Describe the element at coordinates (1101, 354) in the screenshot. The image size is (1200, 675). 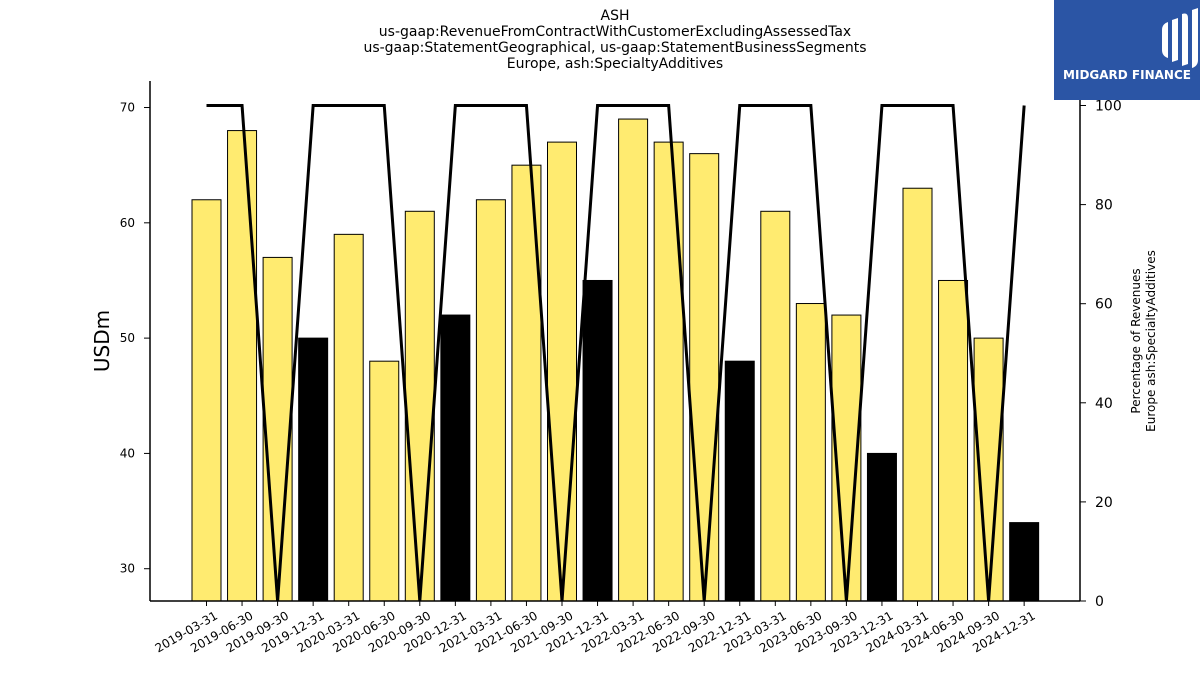
I see `y2-axis-ticks: 0 20 40 60 80 100` at that location.